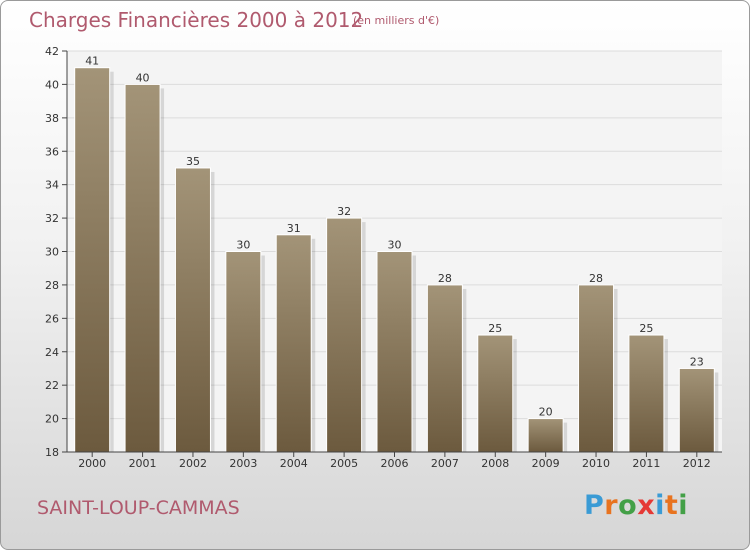 The image size is (750, 550). I want to click on y-tick-label: 18, so click(52, 452).